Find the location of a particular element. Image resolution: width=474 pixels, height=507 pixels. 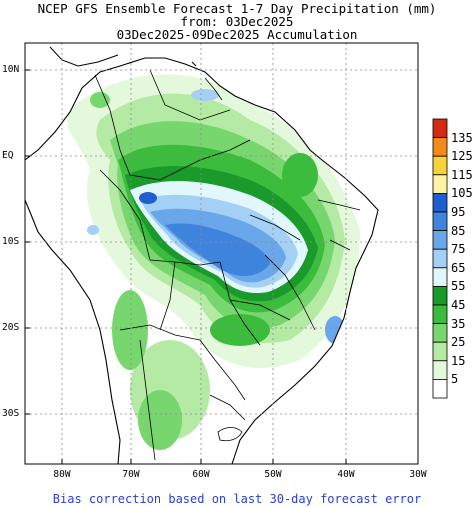

colorbar-label: 25 is located at coordinates (458, 342).